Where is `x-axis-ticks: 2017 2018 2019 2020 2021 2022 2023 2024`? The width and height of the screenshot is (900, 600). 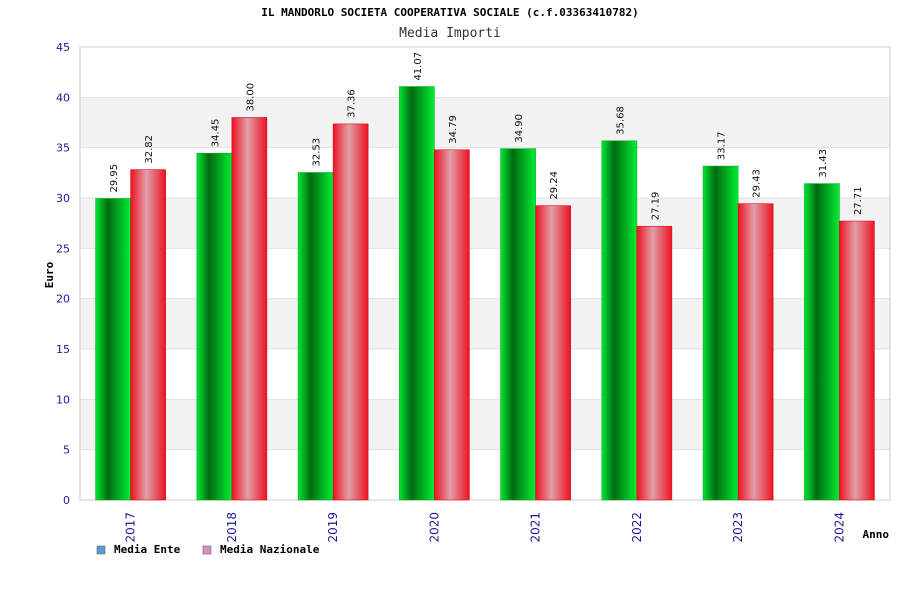 x-axis-ticks: 2017 2018 2019 2020 2021 2022 2023 2024 is located at coordinates (485, 527).